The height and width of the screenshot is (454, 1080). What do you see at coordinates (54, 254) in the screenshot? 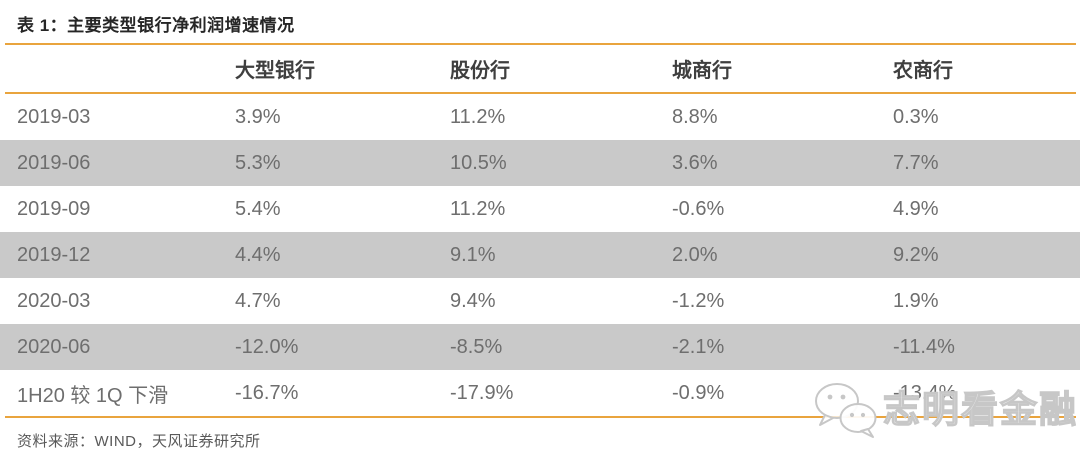
I see `period-cell: 2019-12` at bounding box center [54, 254].